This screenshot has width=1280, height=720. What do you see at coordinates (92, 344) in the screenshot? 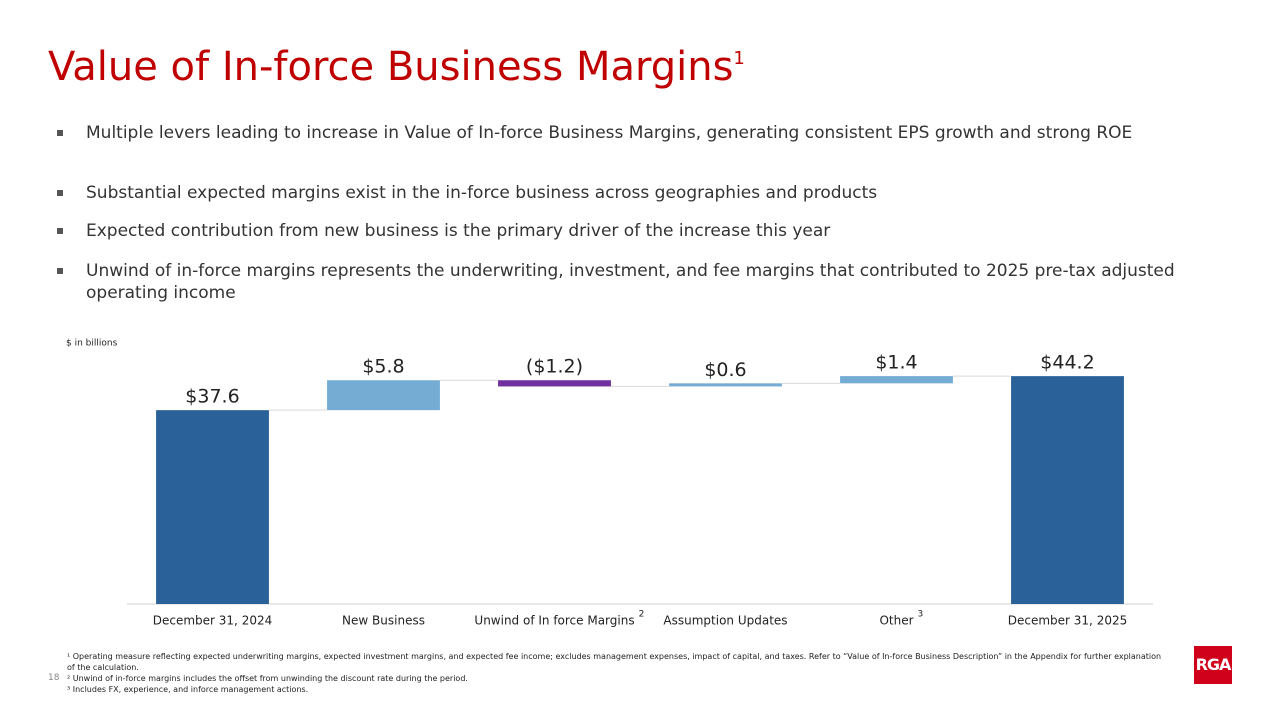
I see `unit-label: $ in billions` at bounding box center [92, 344].